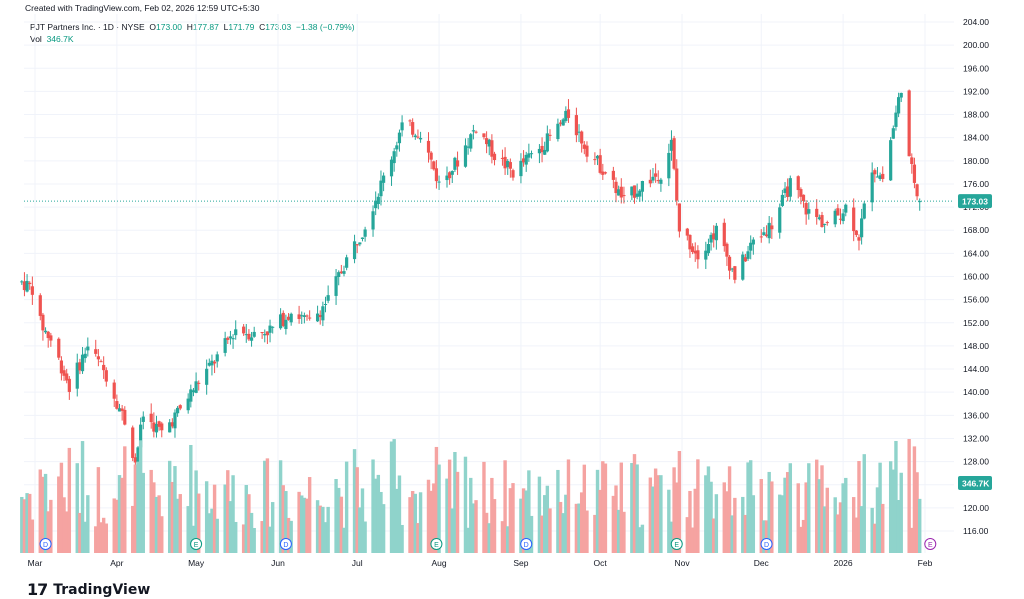  What do you see at coordinates (843, 563) in the screenshot?
I see `x-axis-label: 2026` at bounding box center [843, 563].